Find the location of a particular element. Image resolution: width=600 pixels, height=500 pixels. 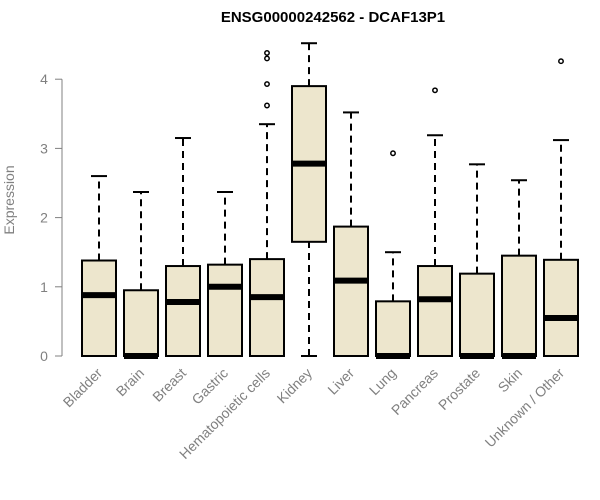

x-tick-label: Bladder is located at coordinates (83, 388).